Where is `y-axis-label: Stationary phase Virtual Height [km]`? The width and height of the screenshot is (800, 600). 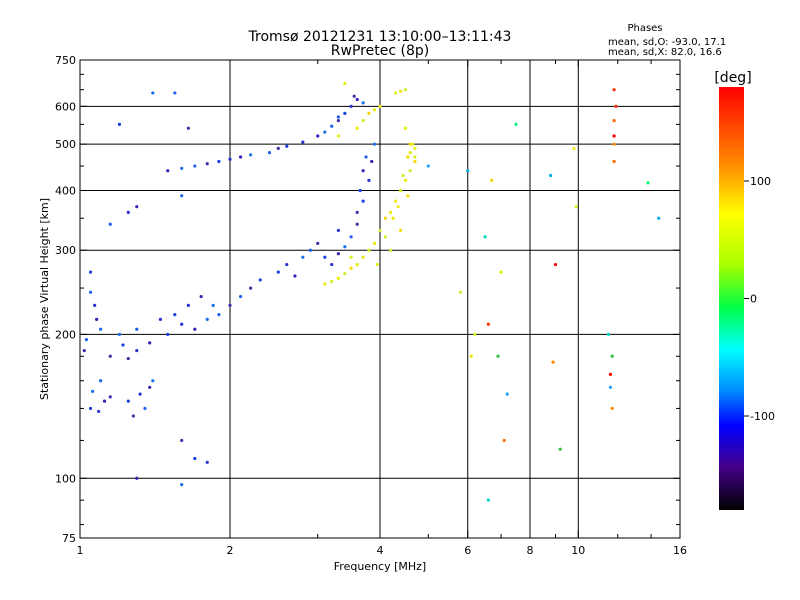 y-axis-label: Stationary phase Virtual Height [km] is located at coordinates (44, 299).